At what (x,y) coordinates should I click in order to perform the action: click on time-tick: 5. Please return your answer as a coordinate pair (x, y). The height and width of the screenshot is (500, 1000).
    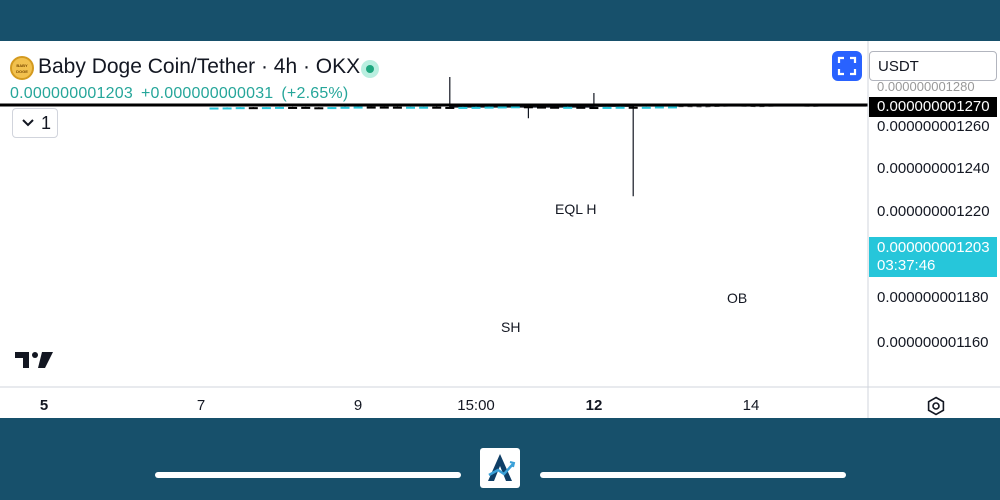
    Looking at the image, I should click on (44, 405).